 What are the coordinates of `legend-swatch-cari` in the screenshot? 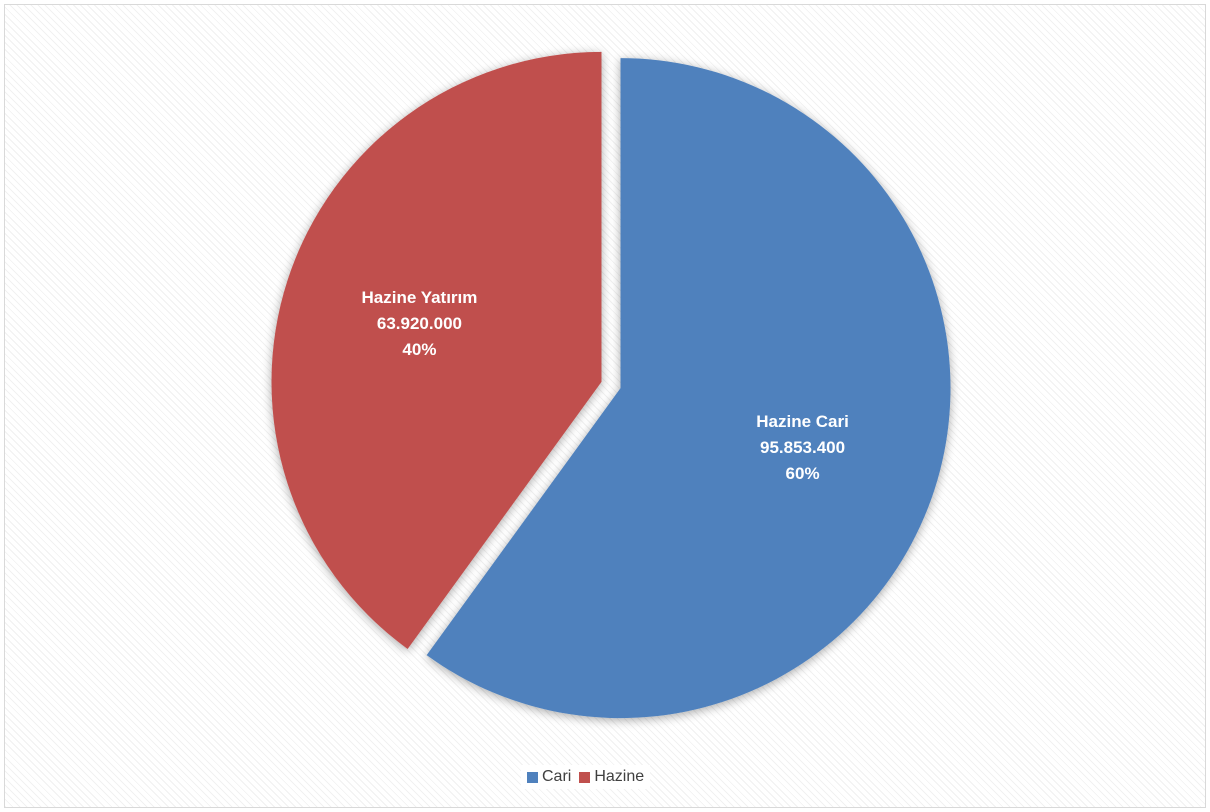 It's located at (532, 777).